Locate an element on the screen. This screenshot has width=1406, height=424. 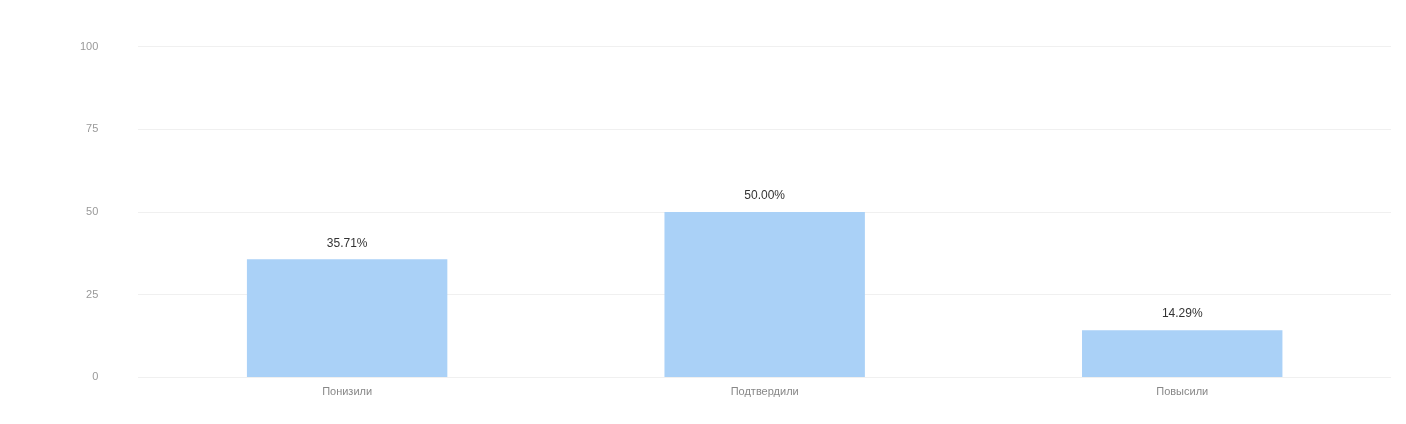
x-tick-label: Повысили is located at coordinates (1182, 391).